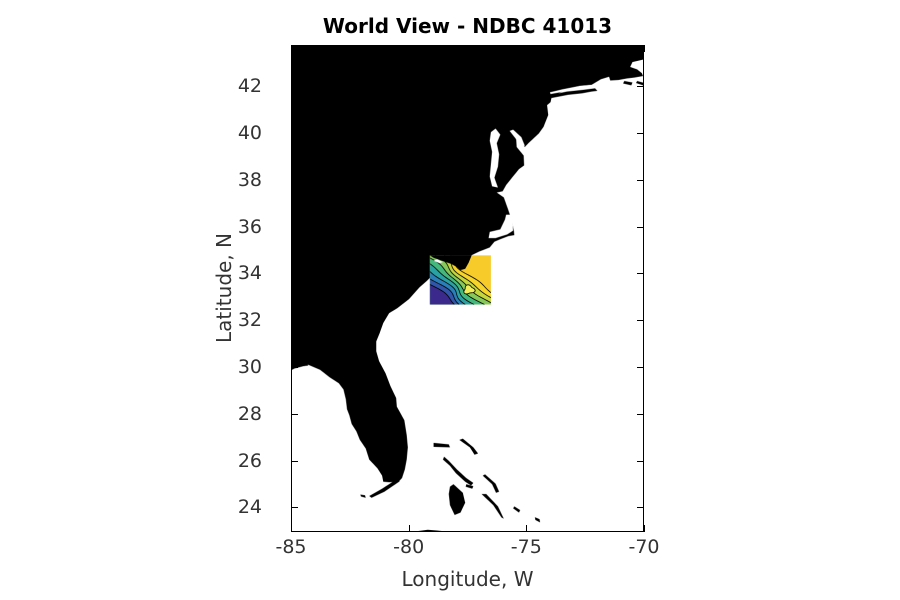  Describe the element at coordinates (249, 86) in the screenshot. I see `y-tick-label: 42` at that location.